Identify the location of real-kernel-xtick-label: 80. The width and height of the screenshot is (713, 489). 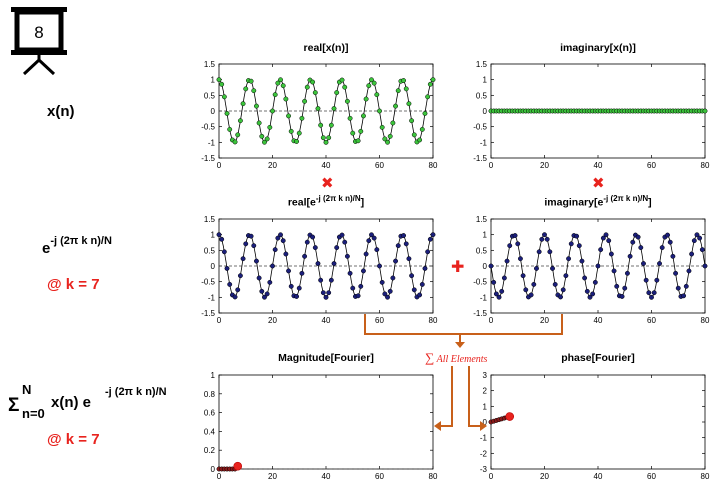
(433, 320).